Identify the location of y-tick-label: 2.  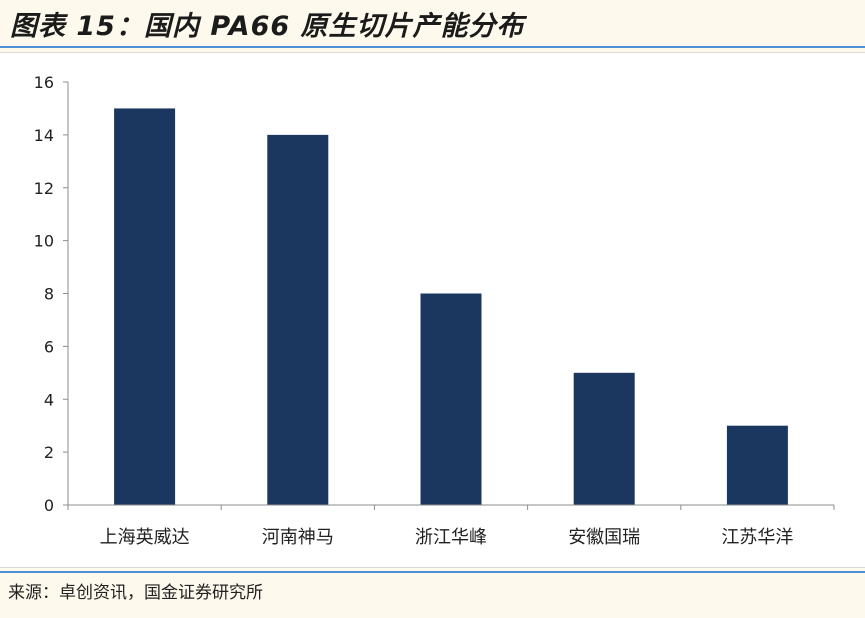
(49, 452).